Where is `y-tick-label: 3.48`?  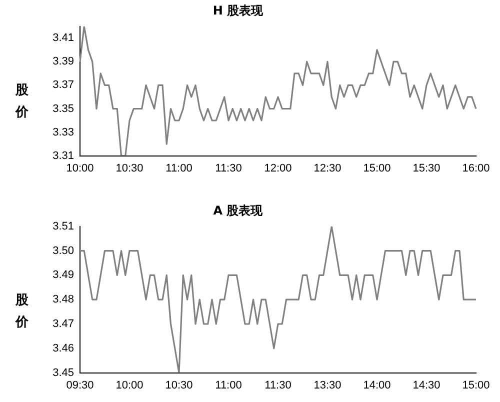
y-tick-label: 3.48 is located at coordinates (63, 300).